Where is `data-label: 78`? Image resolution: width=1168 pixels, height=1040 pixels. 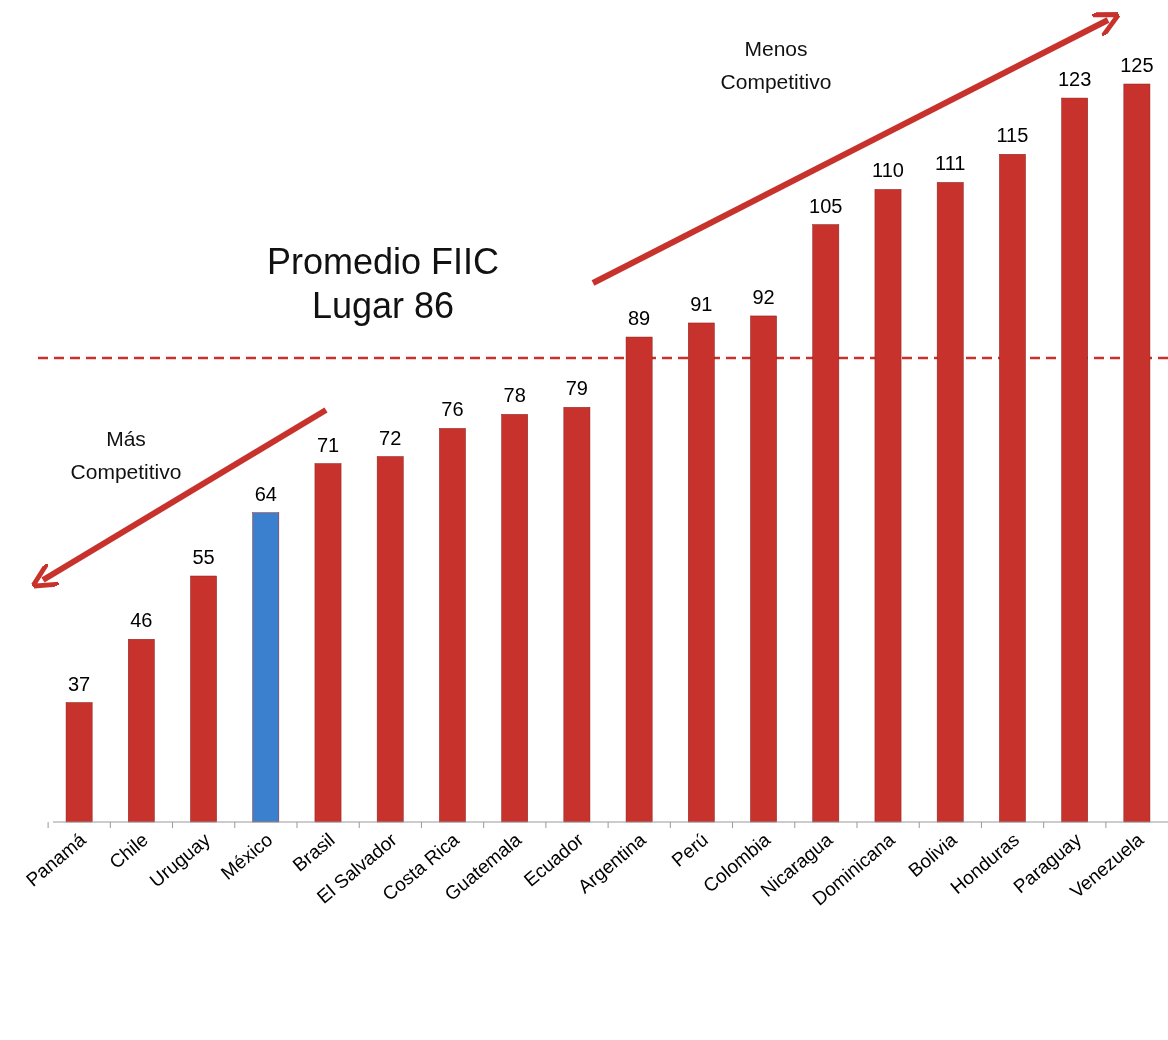
data-label: 78 is located at coordinates (514, 395).